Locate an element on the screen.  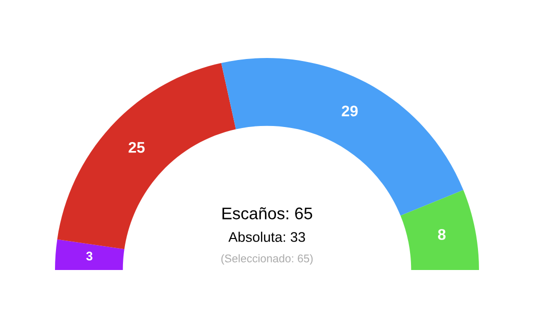
data-label: 29 is located at coordinates (350, 111).